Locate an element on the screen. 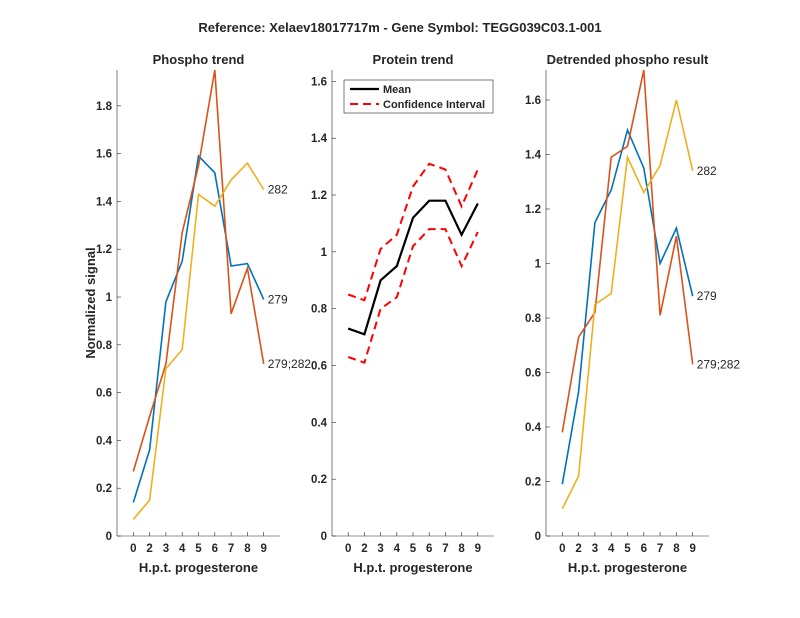  y-axis-label: Normalized signal is located at coordinates (90, 302).